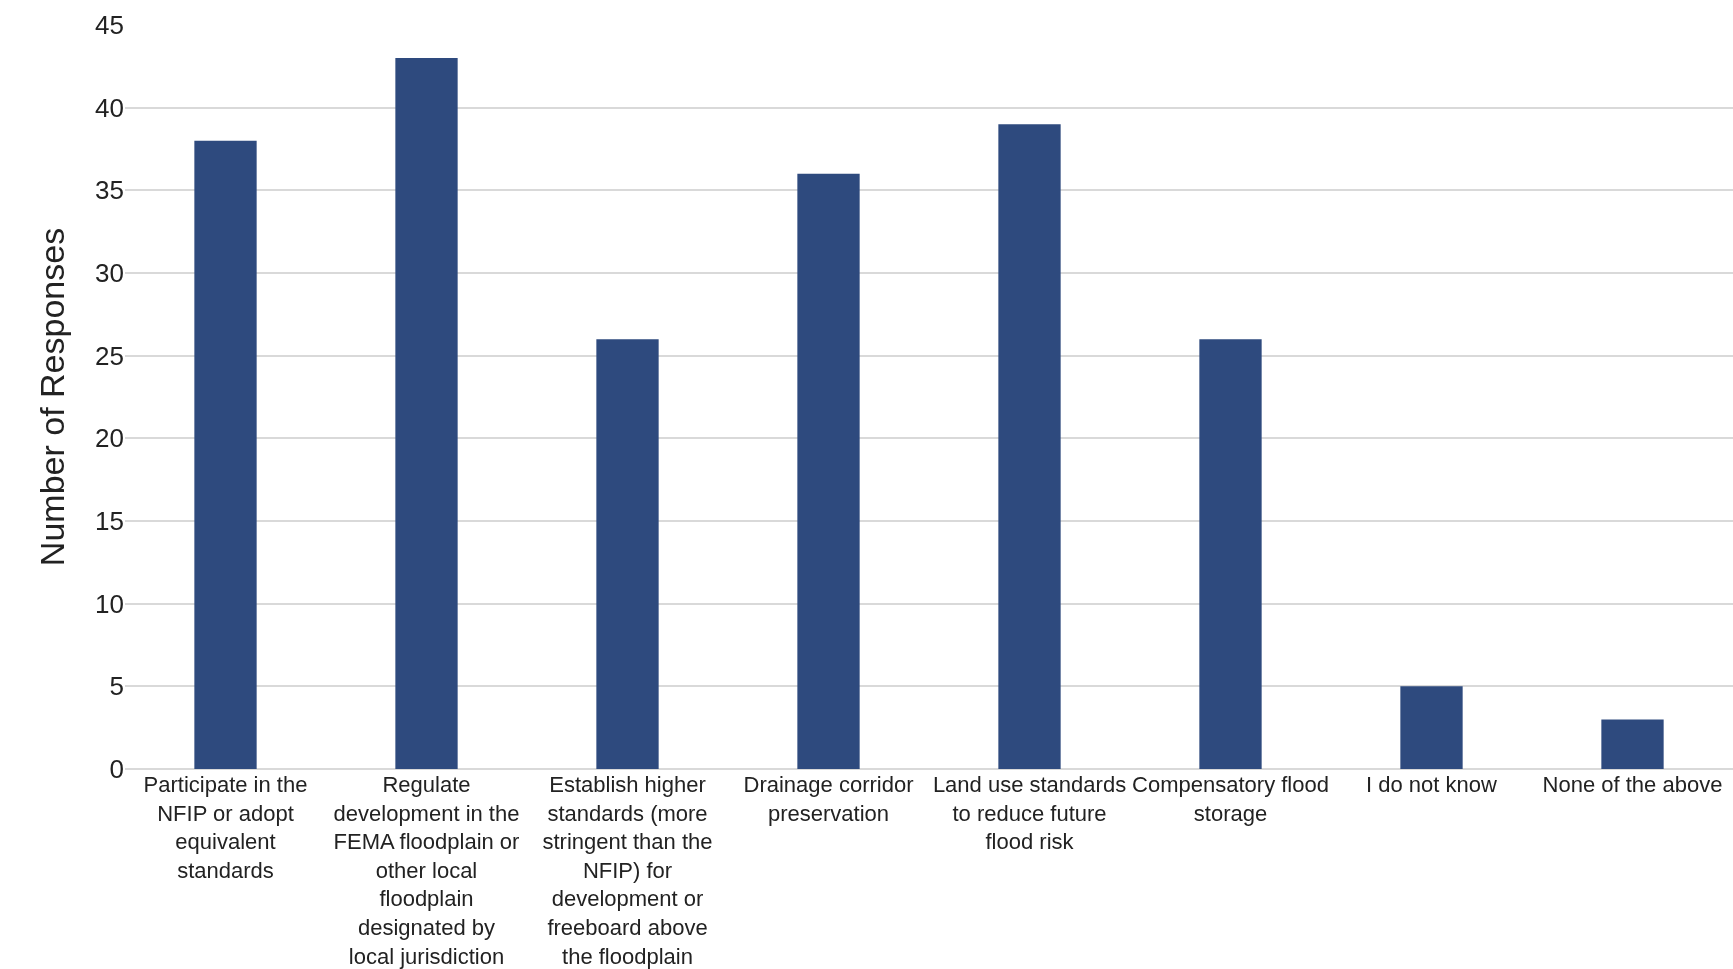  What do you see at coordinates (116, 686) in the screenshot?
I see `y-tick-label: 5` at bounding box center [116, 686].